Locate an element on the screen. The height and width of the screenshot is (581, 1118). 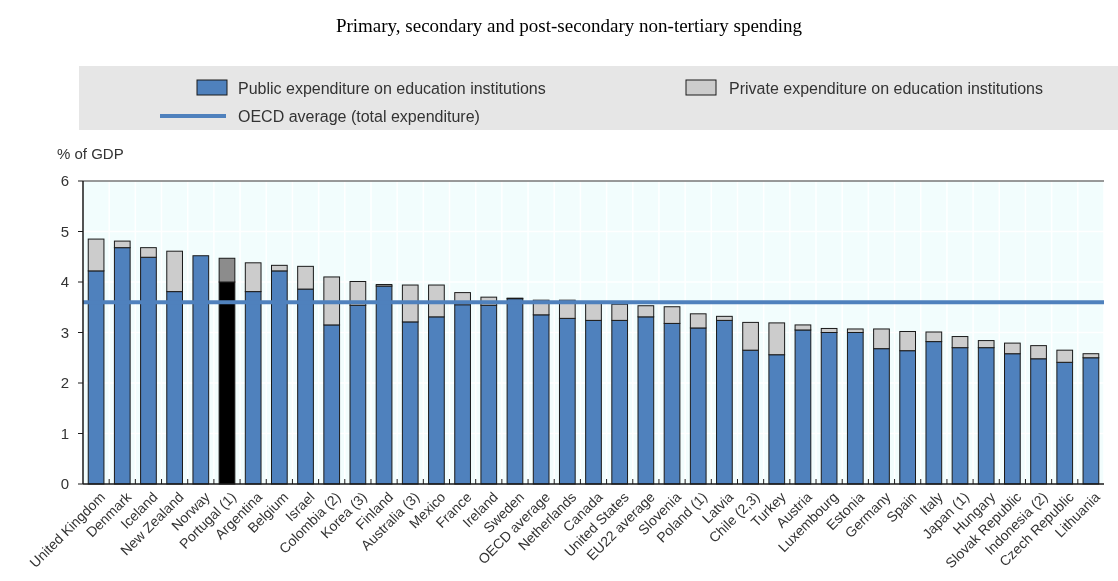
legend-label: Public expenditure on education institutions is located at coordinates (392, 88).